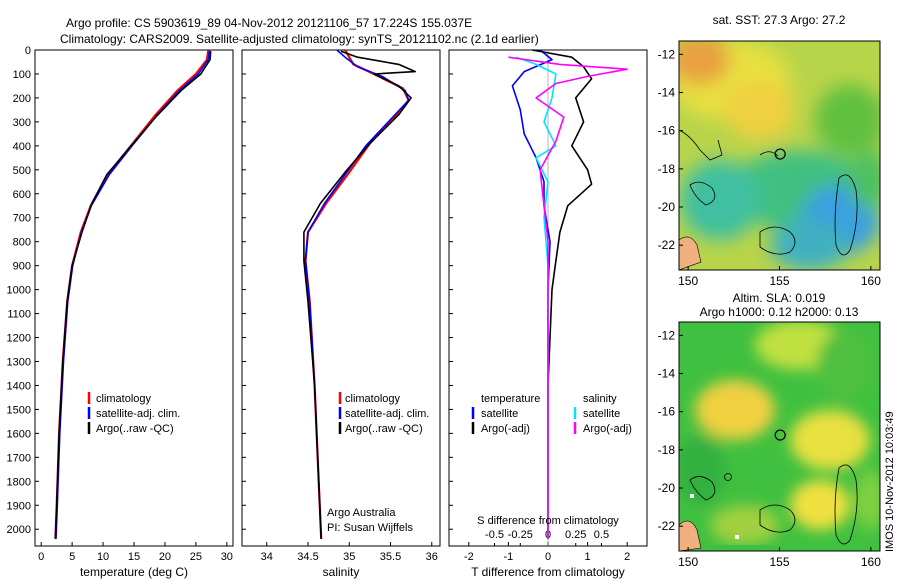  Describe the element at coordinates (607, 429) in the screenshot. I see `legend-label-s-argo: Argo(-adj)` at that location.